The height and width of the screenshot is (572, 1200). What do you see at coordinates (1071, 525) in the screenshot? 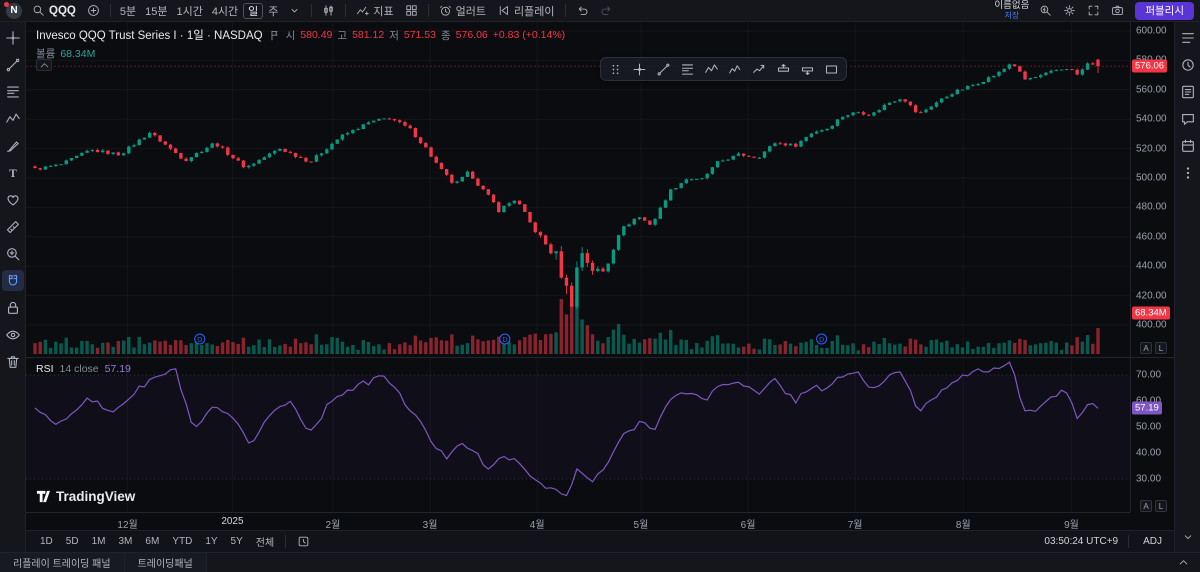
I see `time-axis-label: 9월` at bounding box center [1071, 525].